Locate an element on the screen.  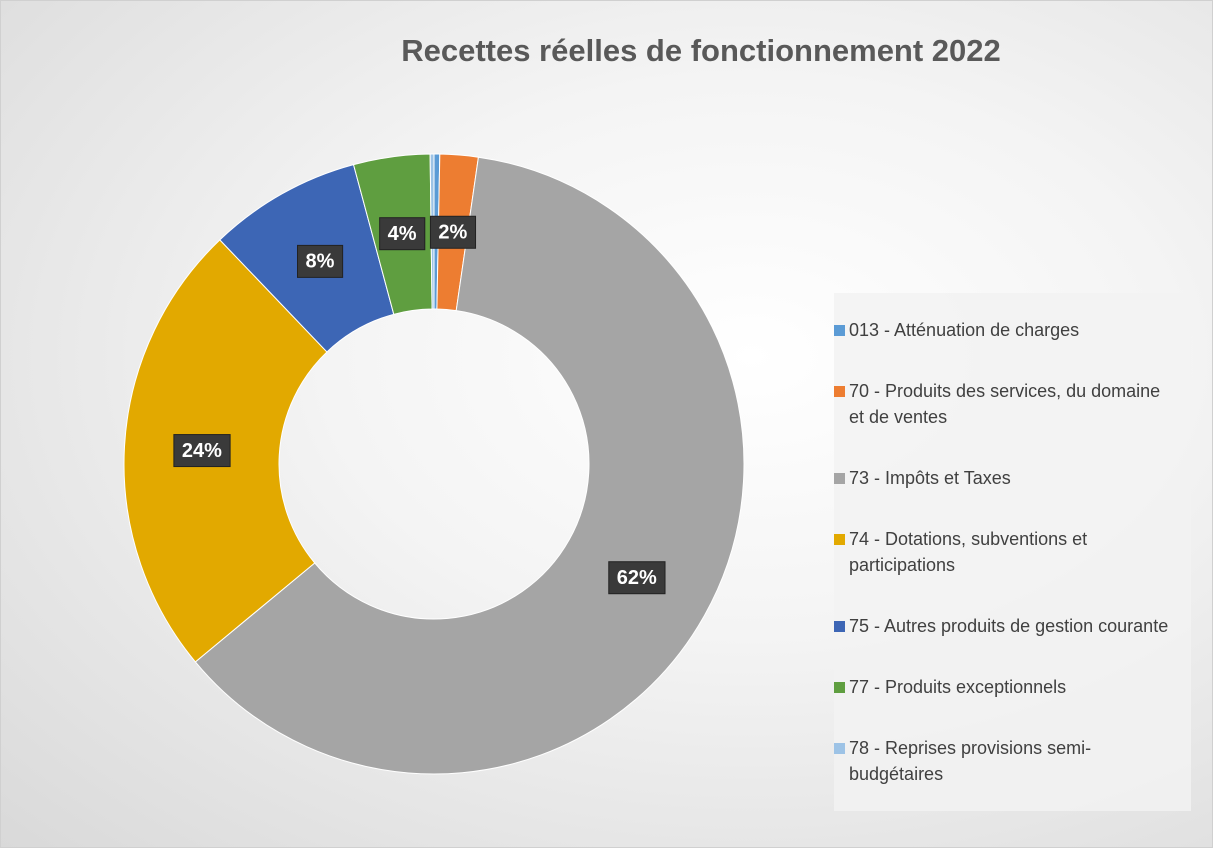
data-label: 8% is located at coordinates (320, 261).